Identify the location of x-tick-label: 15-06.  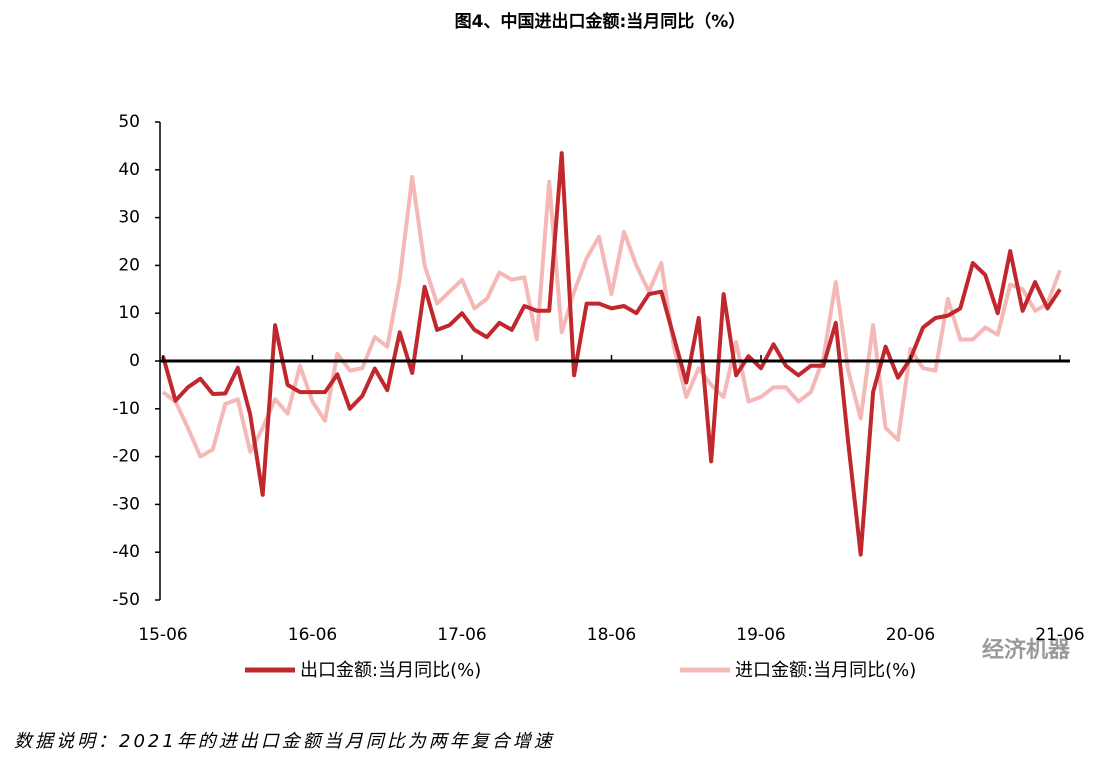
(162, 635).